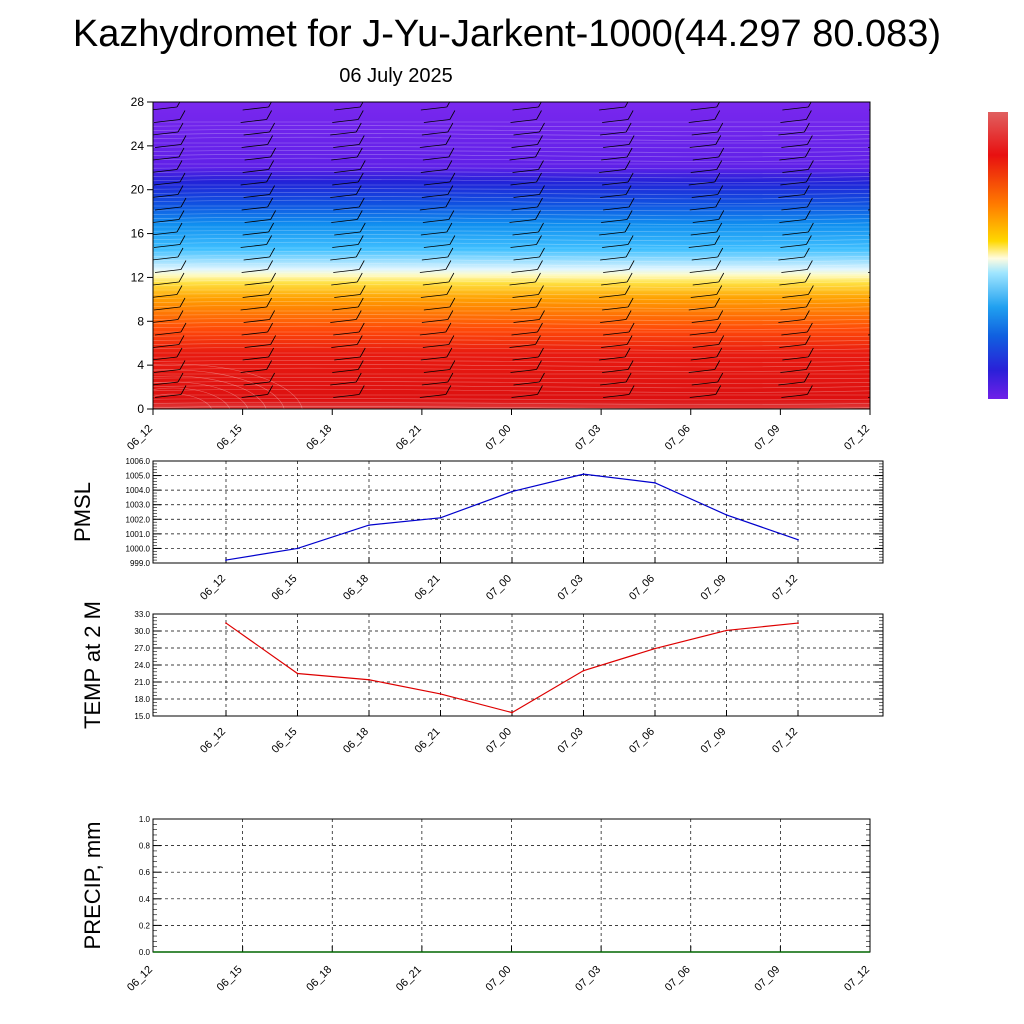 The height and width of the screenshot is (1024, 1024). What do you see at coordinates (138, 461) in the screenshot?
I see `y-tick-label: 1006.0` at bounding box center [138, 461].